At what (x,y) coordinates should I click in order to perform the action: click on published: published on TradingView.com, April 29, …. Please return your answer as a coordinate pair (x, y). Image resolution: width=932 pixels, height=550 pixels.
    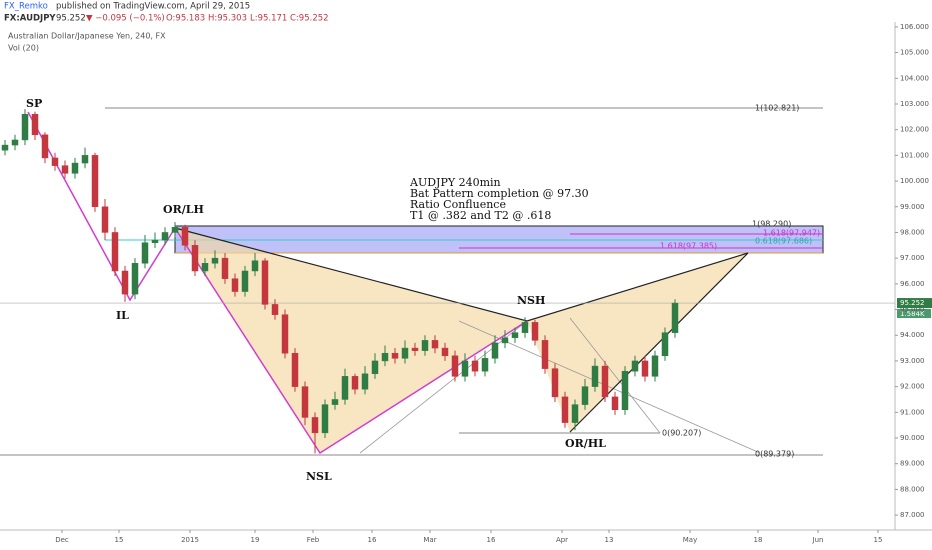
    Looking at the image, I should click on (153, 7).